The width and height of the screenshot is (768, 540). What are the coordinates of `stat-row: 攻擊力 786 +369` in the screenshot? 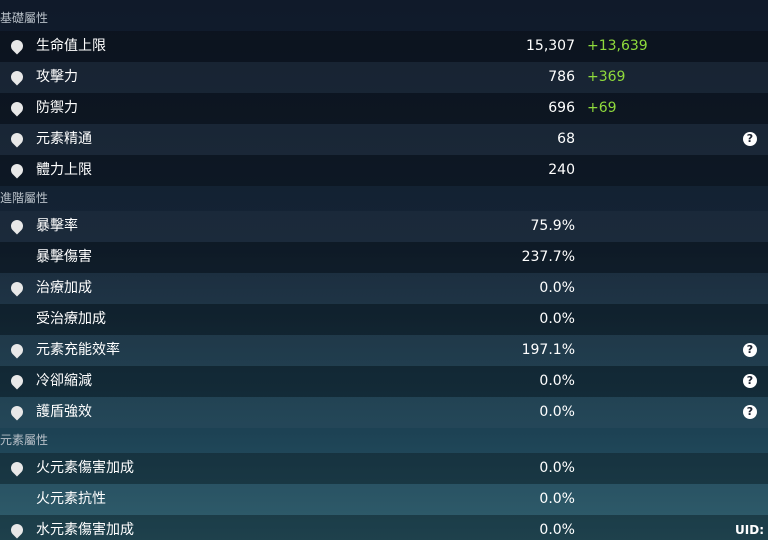 It's located at (384, 77).